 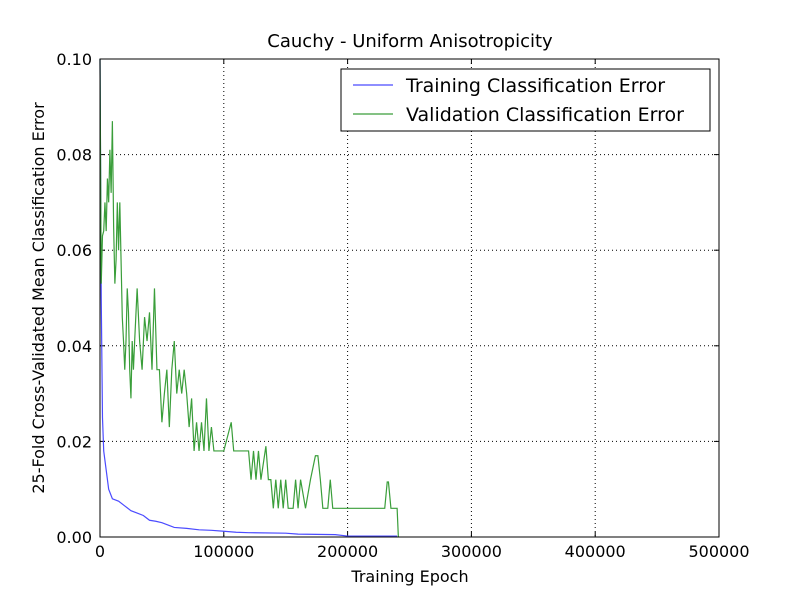 I want to click on x-tick-label: 100000, so click(x=223, y=551).